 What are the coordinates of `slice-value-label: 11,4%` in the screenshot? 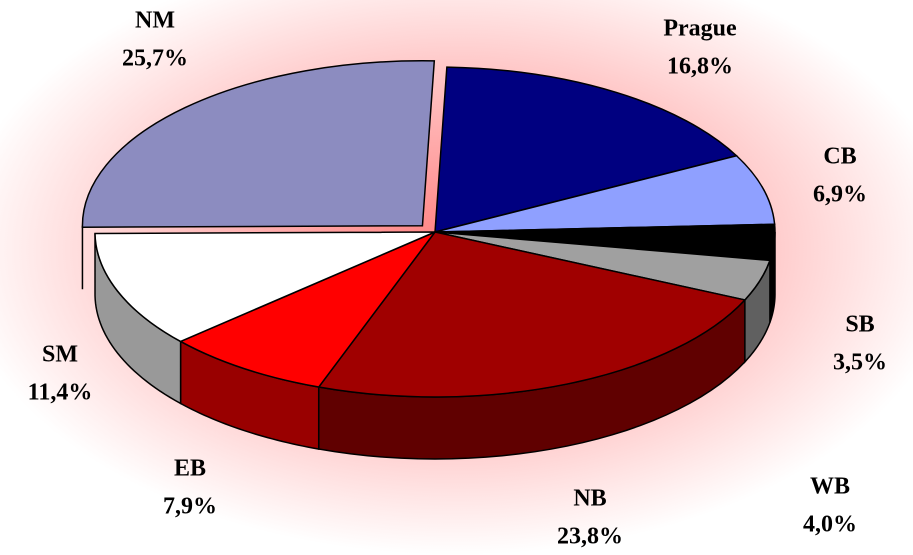 It's located at (60, 393).